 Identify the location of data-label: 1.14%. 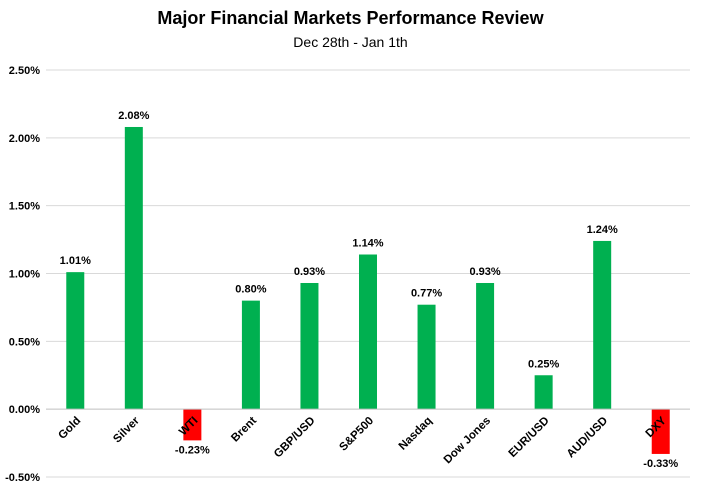
(367, 244).